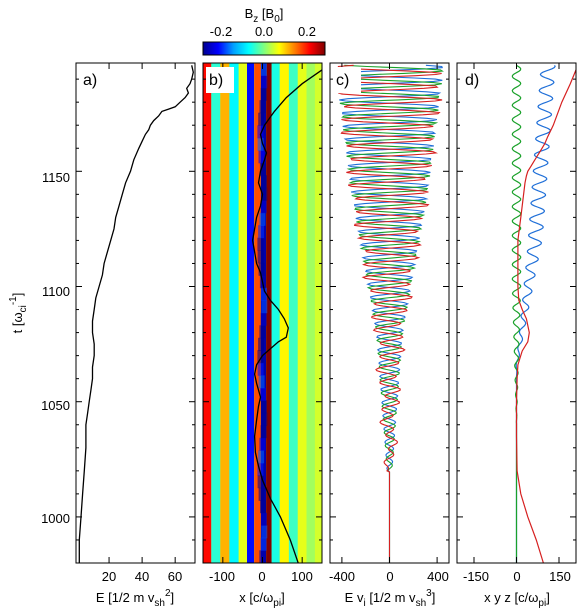  What do you see at coordinates (390, 598) in the screenshot?
I see `panel-c-xlabel: E vi [1/2 m vsh3]` at bounding box center [390, 598].